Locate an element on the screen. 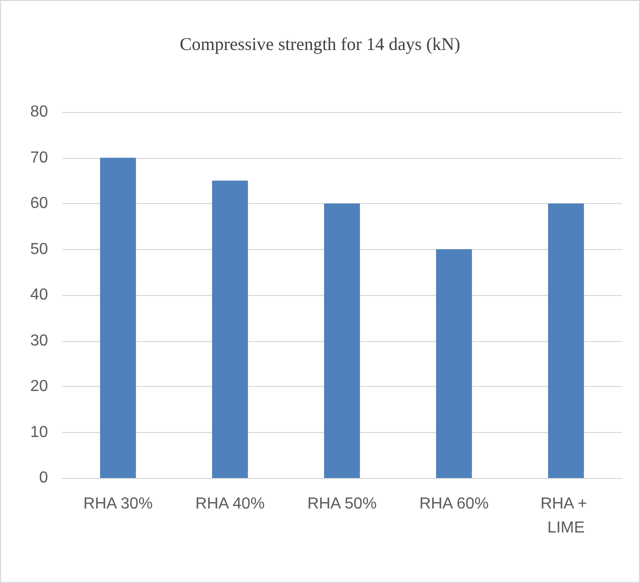 The height and width of the screenshot is (583, 640). x-tick-label: RHA + LIME is located at coordinates (566, 516).